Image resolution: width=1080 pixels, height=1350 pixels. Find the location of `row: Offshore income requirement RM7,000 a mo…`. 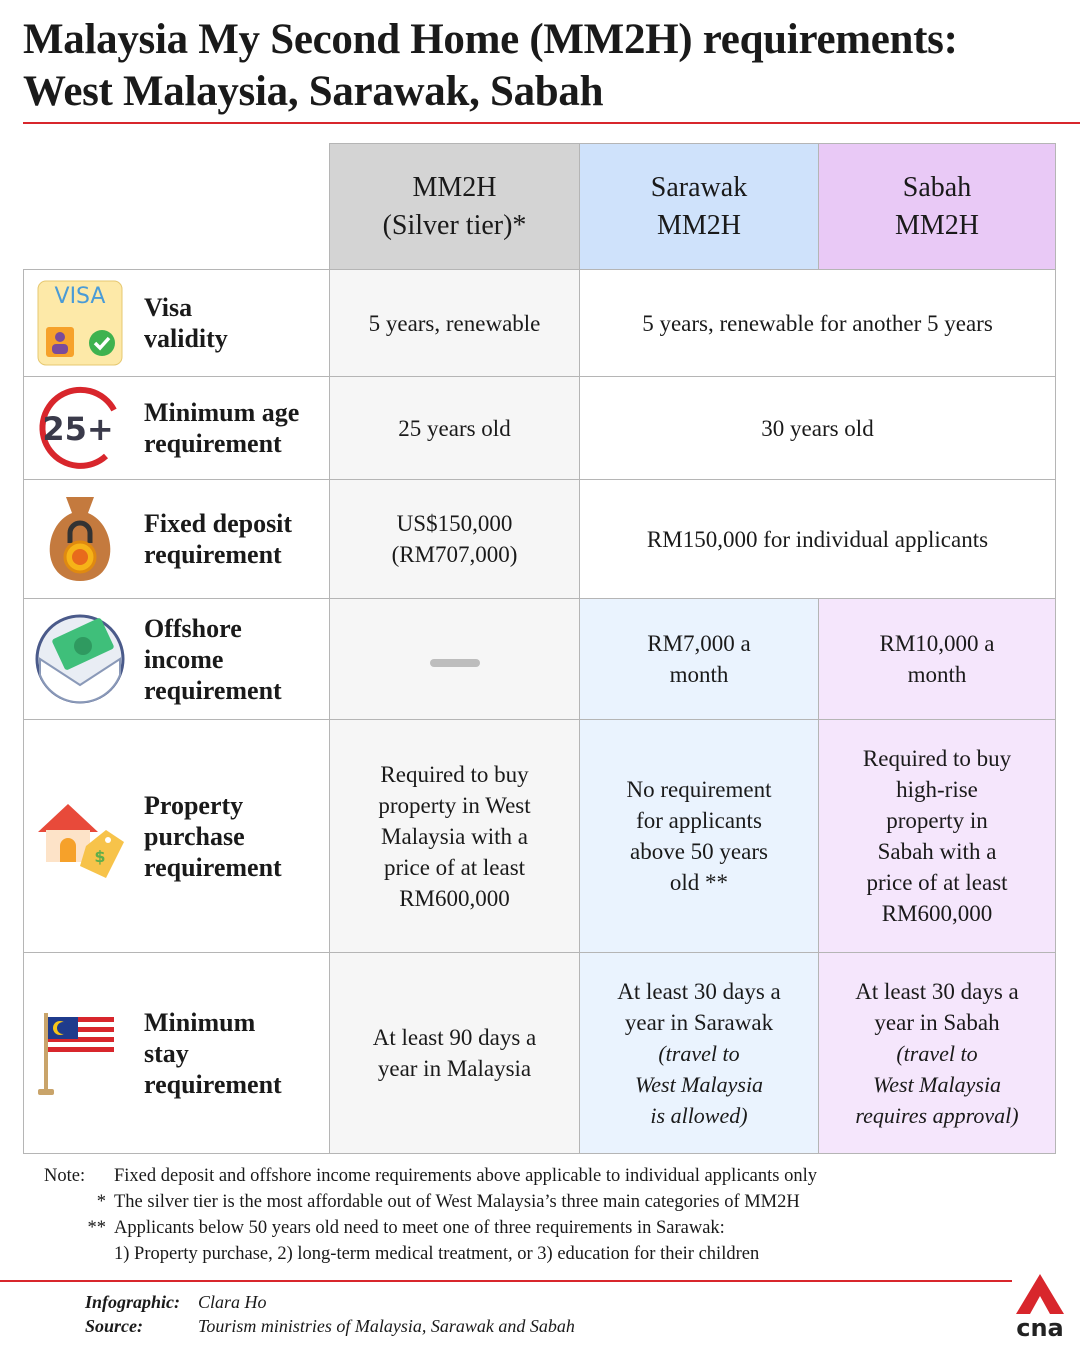

row: Offshore income requirement RM7,000 a mo… is located at coordinates (539, 659).